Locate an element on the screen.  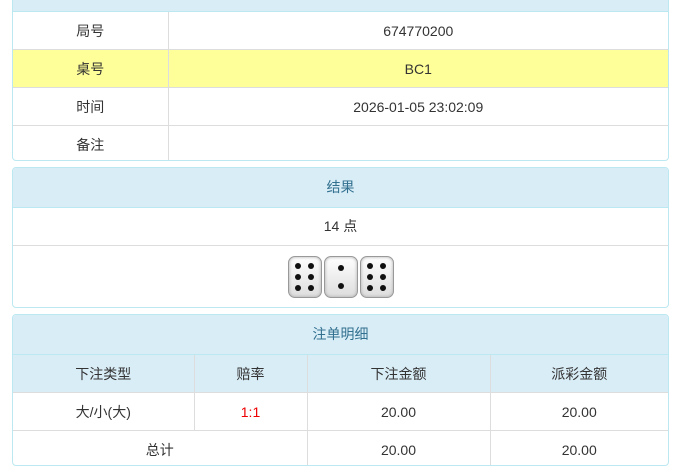
die-2-icon is located at coordinates (340, 277).